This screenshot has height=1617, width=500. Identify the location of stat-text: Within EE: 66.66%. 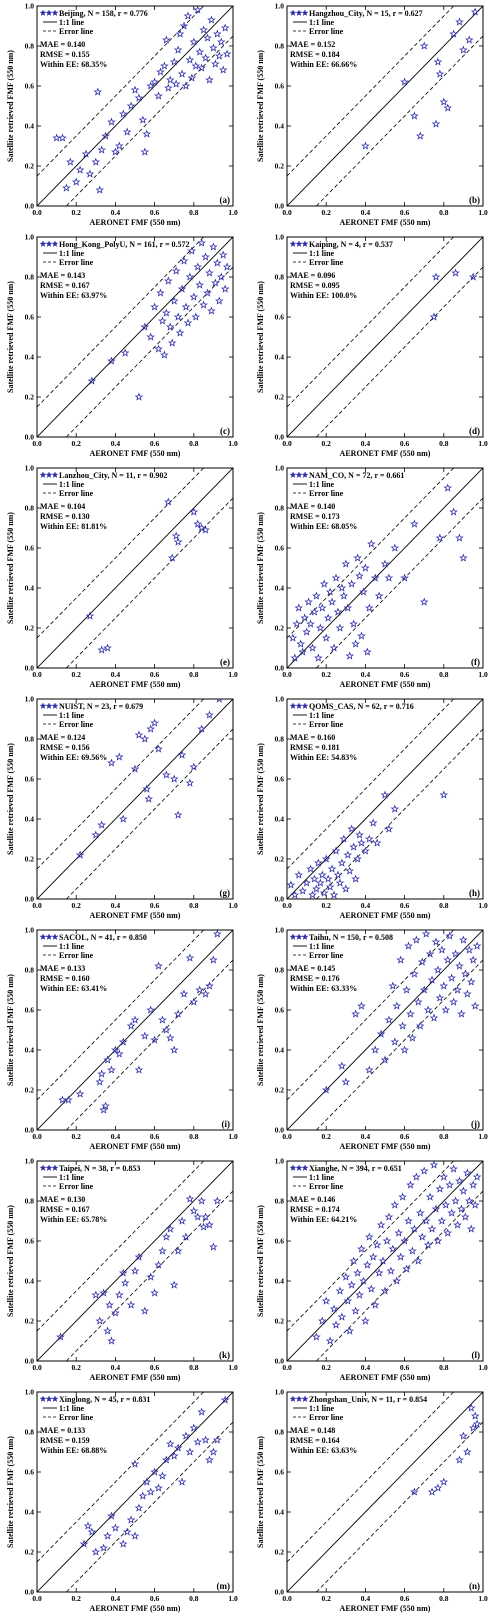
(323, 64).